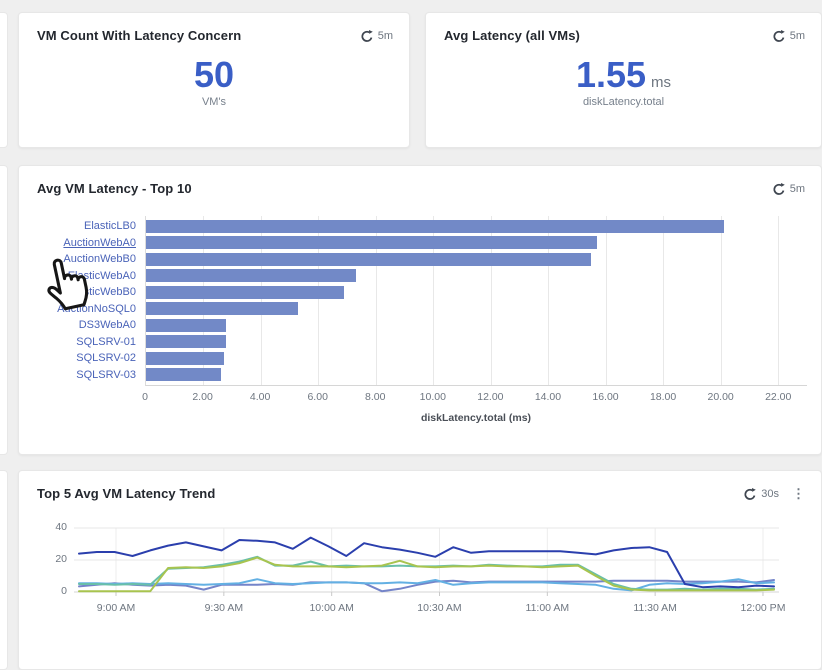 Image resolution: width=822 pixels, height=670 pixels. I want to click on panel-vm-count: VM Count With Latency Concern 5m 50 VM's, so click(214, 80).